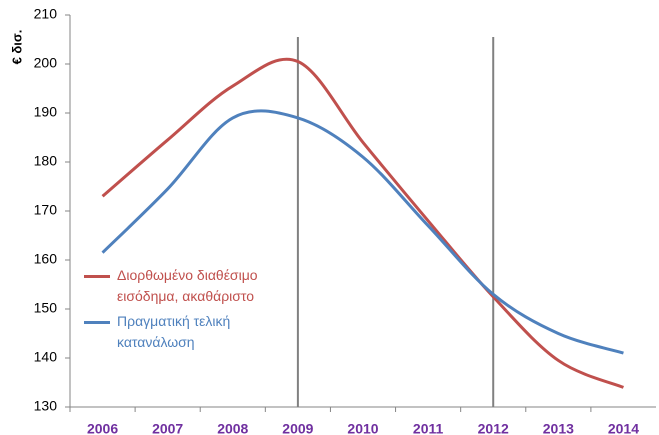 This screenshot has height=435, width=659. Describe the element at coordinates (102, 428) in the screenshot. I see `x-tick-label: 2006` at that location.